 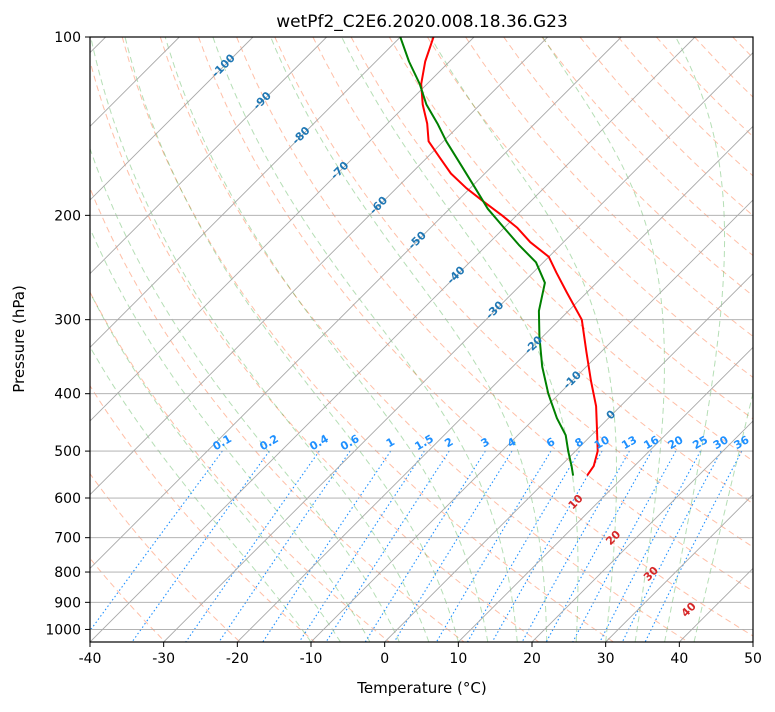 I want to click on y-axis-label: Pressure (hPa), so click(x=19, y=339).